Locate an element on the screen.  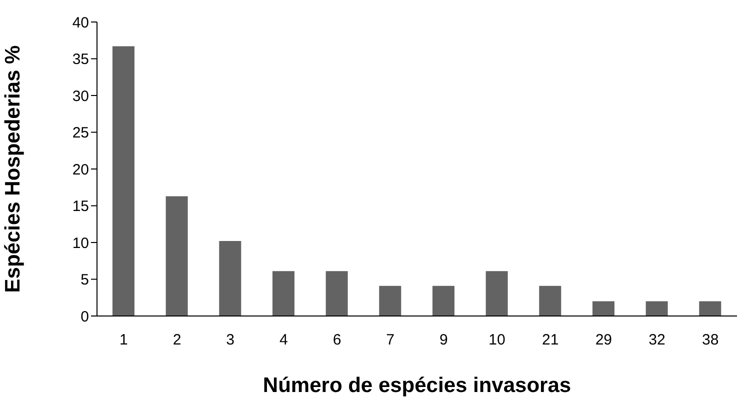
x-tick-label: 6 is located at coordinates (337, 340).